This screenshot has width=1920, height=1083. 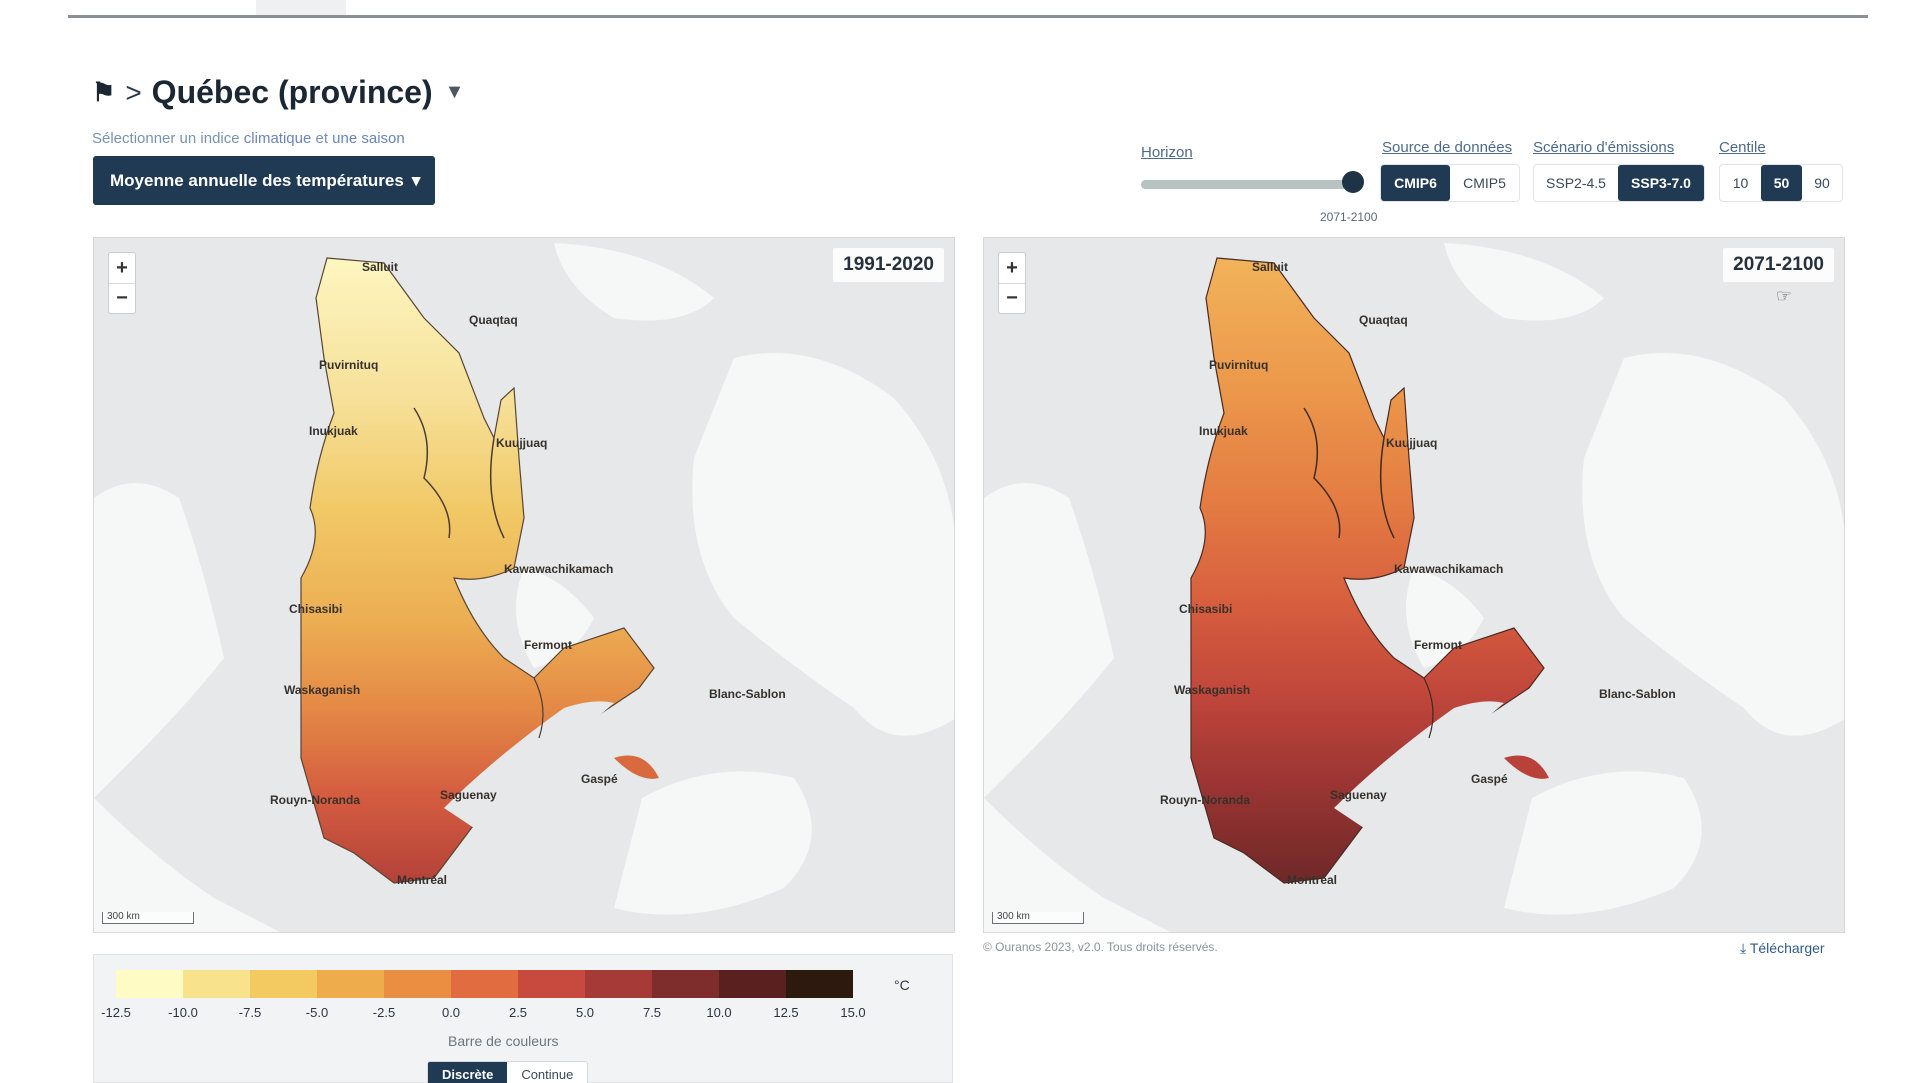 I want to click on legend-tick-label: 2.5, so click(x=518, y=1012).